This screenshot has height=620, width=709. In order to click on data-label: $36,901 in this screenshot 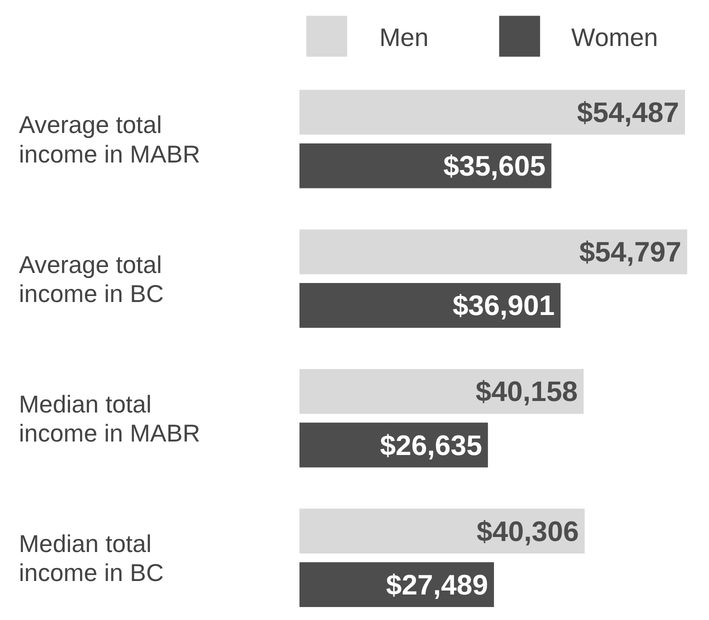, I will do `click(503, 305)`.